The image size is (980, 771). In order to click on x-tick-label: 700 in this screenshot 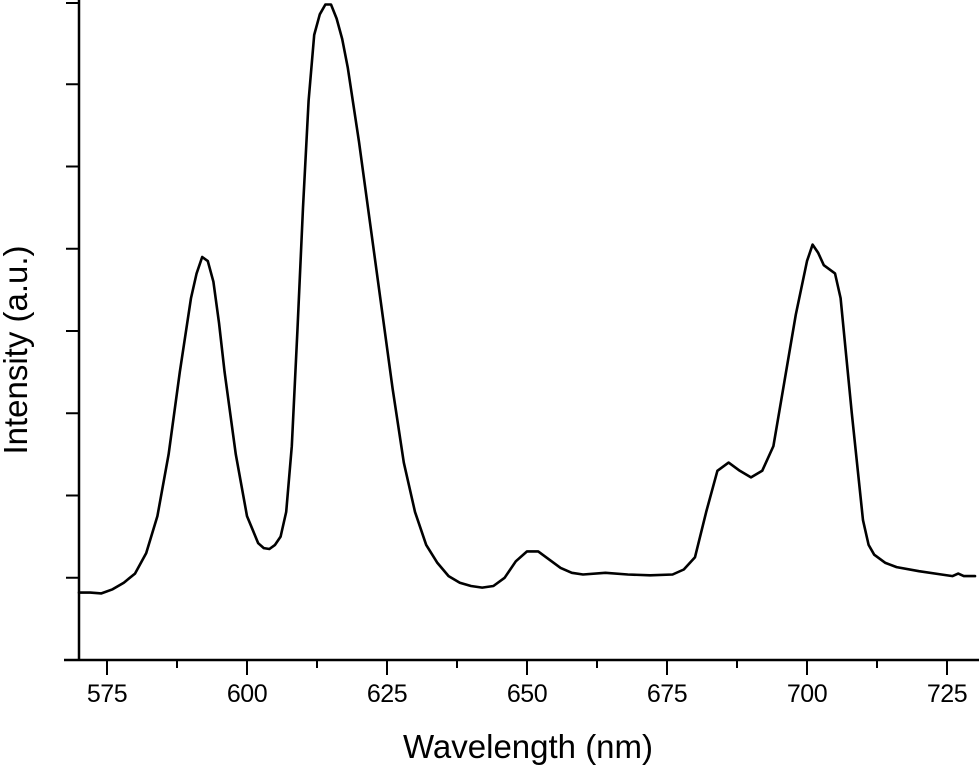, I will do `click(807, 694)`.